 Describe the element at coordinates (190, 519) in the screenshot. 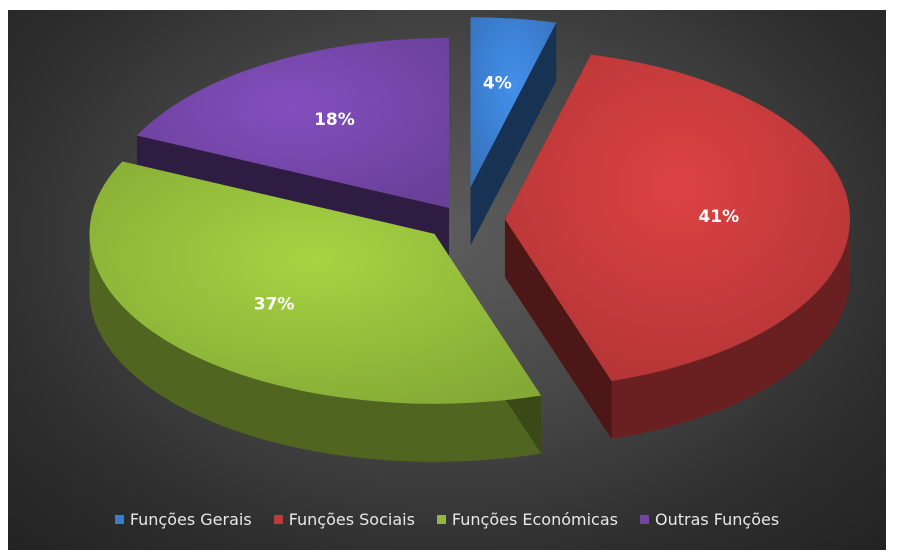

I see `legend-label: Funções Gerais` at that location.